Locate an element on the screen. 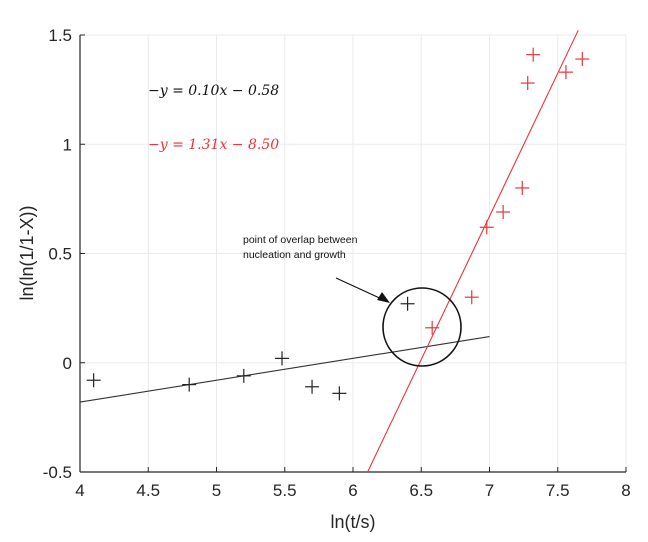 The width and height of the screenshot is (648, 542). y-tick-label: -0.5 is located at coordinates (57, 472).